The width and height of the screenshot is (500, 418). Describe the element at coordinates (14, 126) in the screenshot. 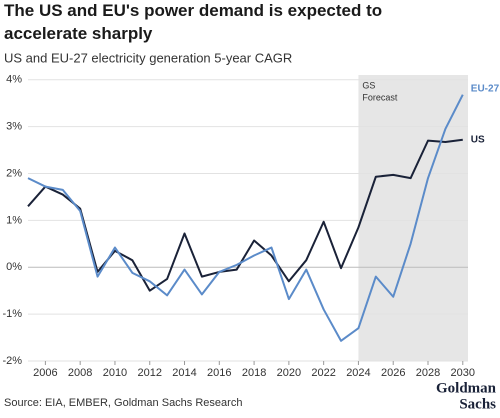

I see `y-tick-label: 3%` at that location.